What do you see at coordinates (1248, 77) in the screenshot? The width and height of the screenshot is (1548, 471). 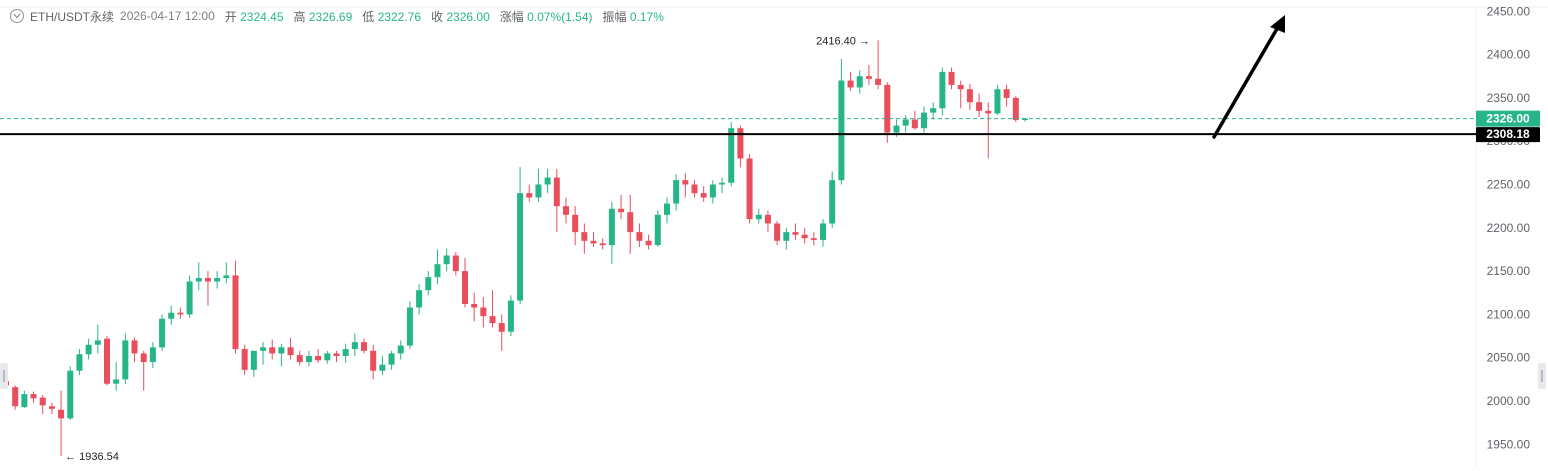 I see `trend-arrow` at bounding box center [1248, 77].